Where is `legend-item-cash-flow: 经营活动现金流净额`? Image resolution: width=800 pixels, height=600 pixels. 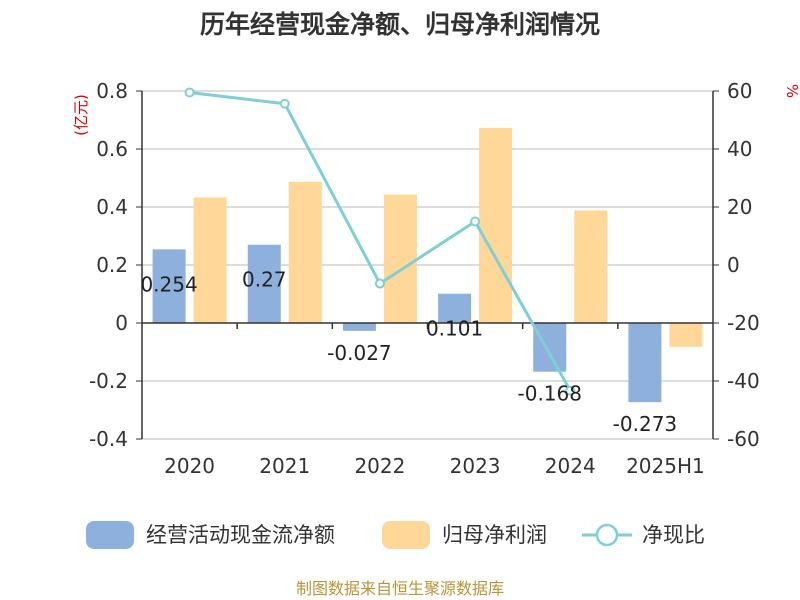 legend-item-cash-flow: 经营活动现金流净额 is located at coordinates (210, 535).